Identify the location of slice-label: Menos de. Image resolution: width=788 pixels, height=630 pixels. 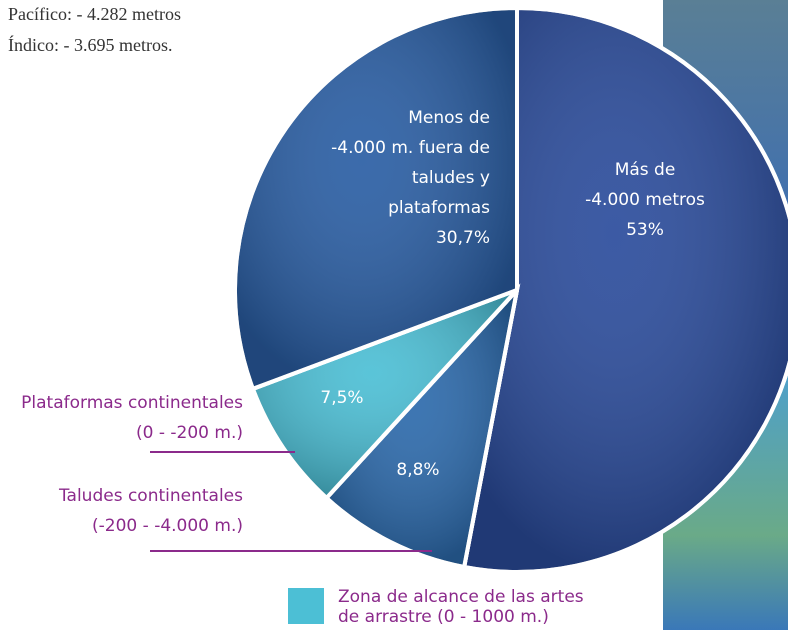
(449, 118).